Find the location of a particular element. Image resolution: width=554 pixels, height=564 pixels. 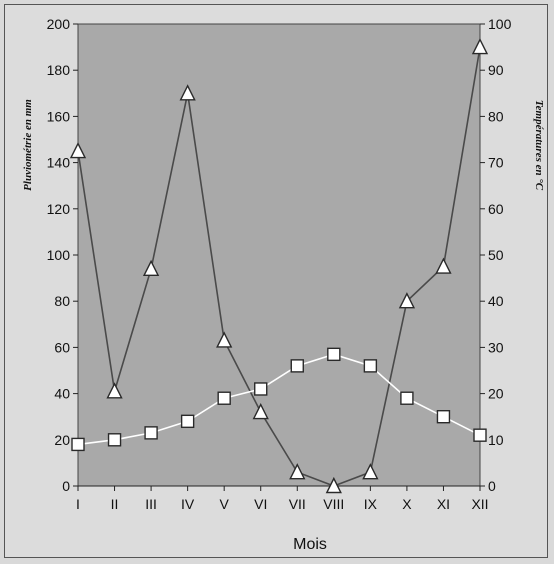

x-tick-label: XII is located at coordinates (479, 504).